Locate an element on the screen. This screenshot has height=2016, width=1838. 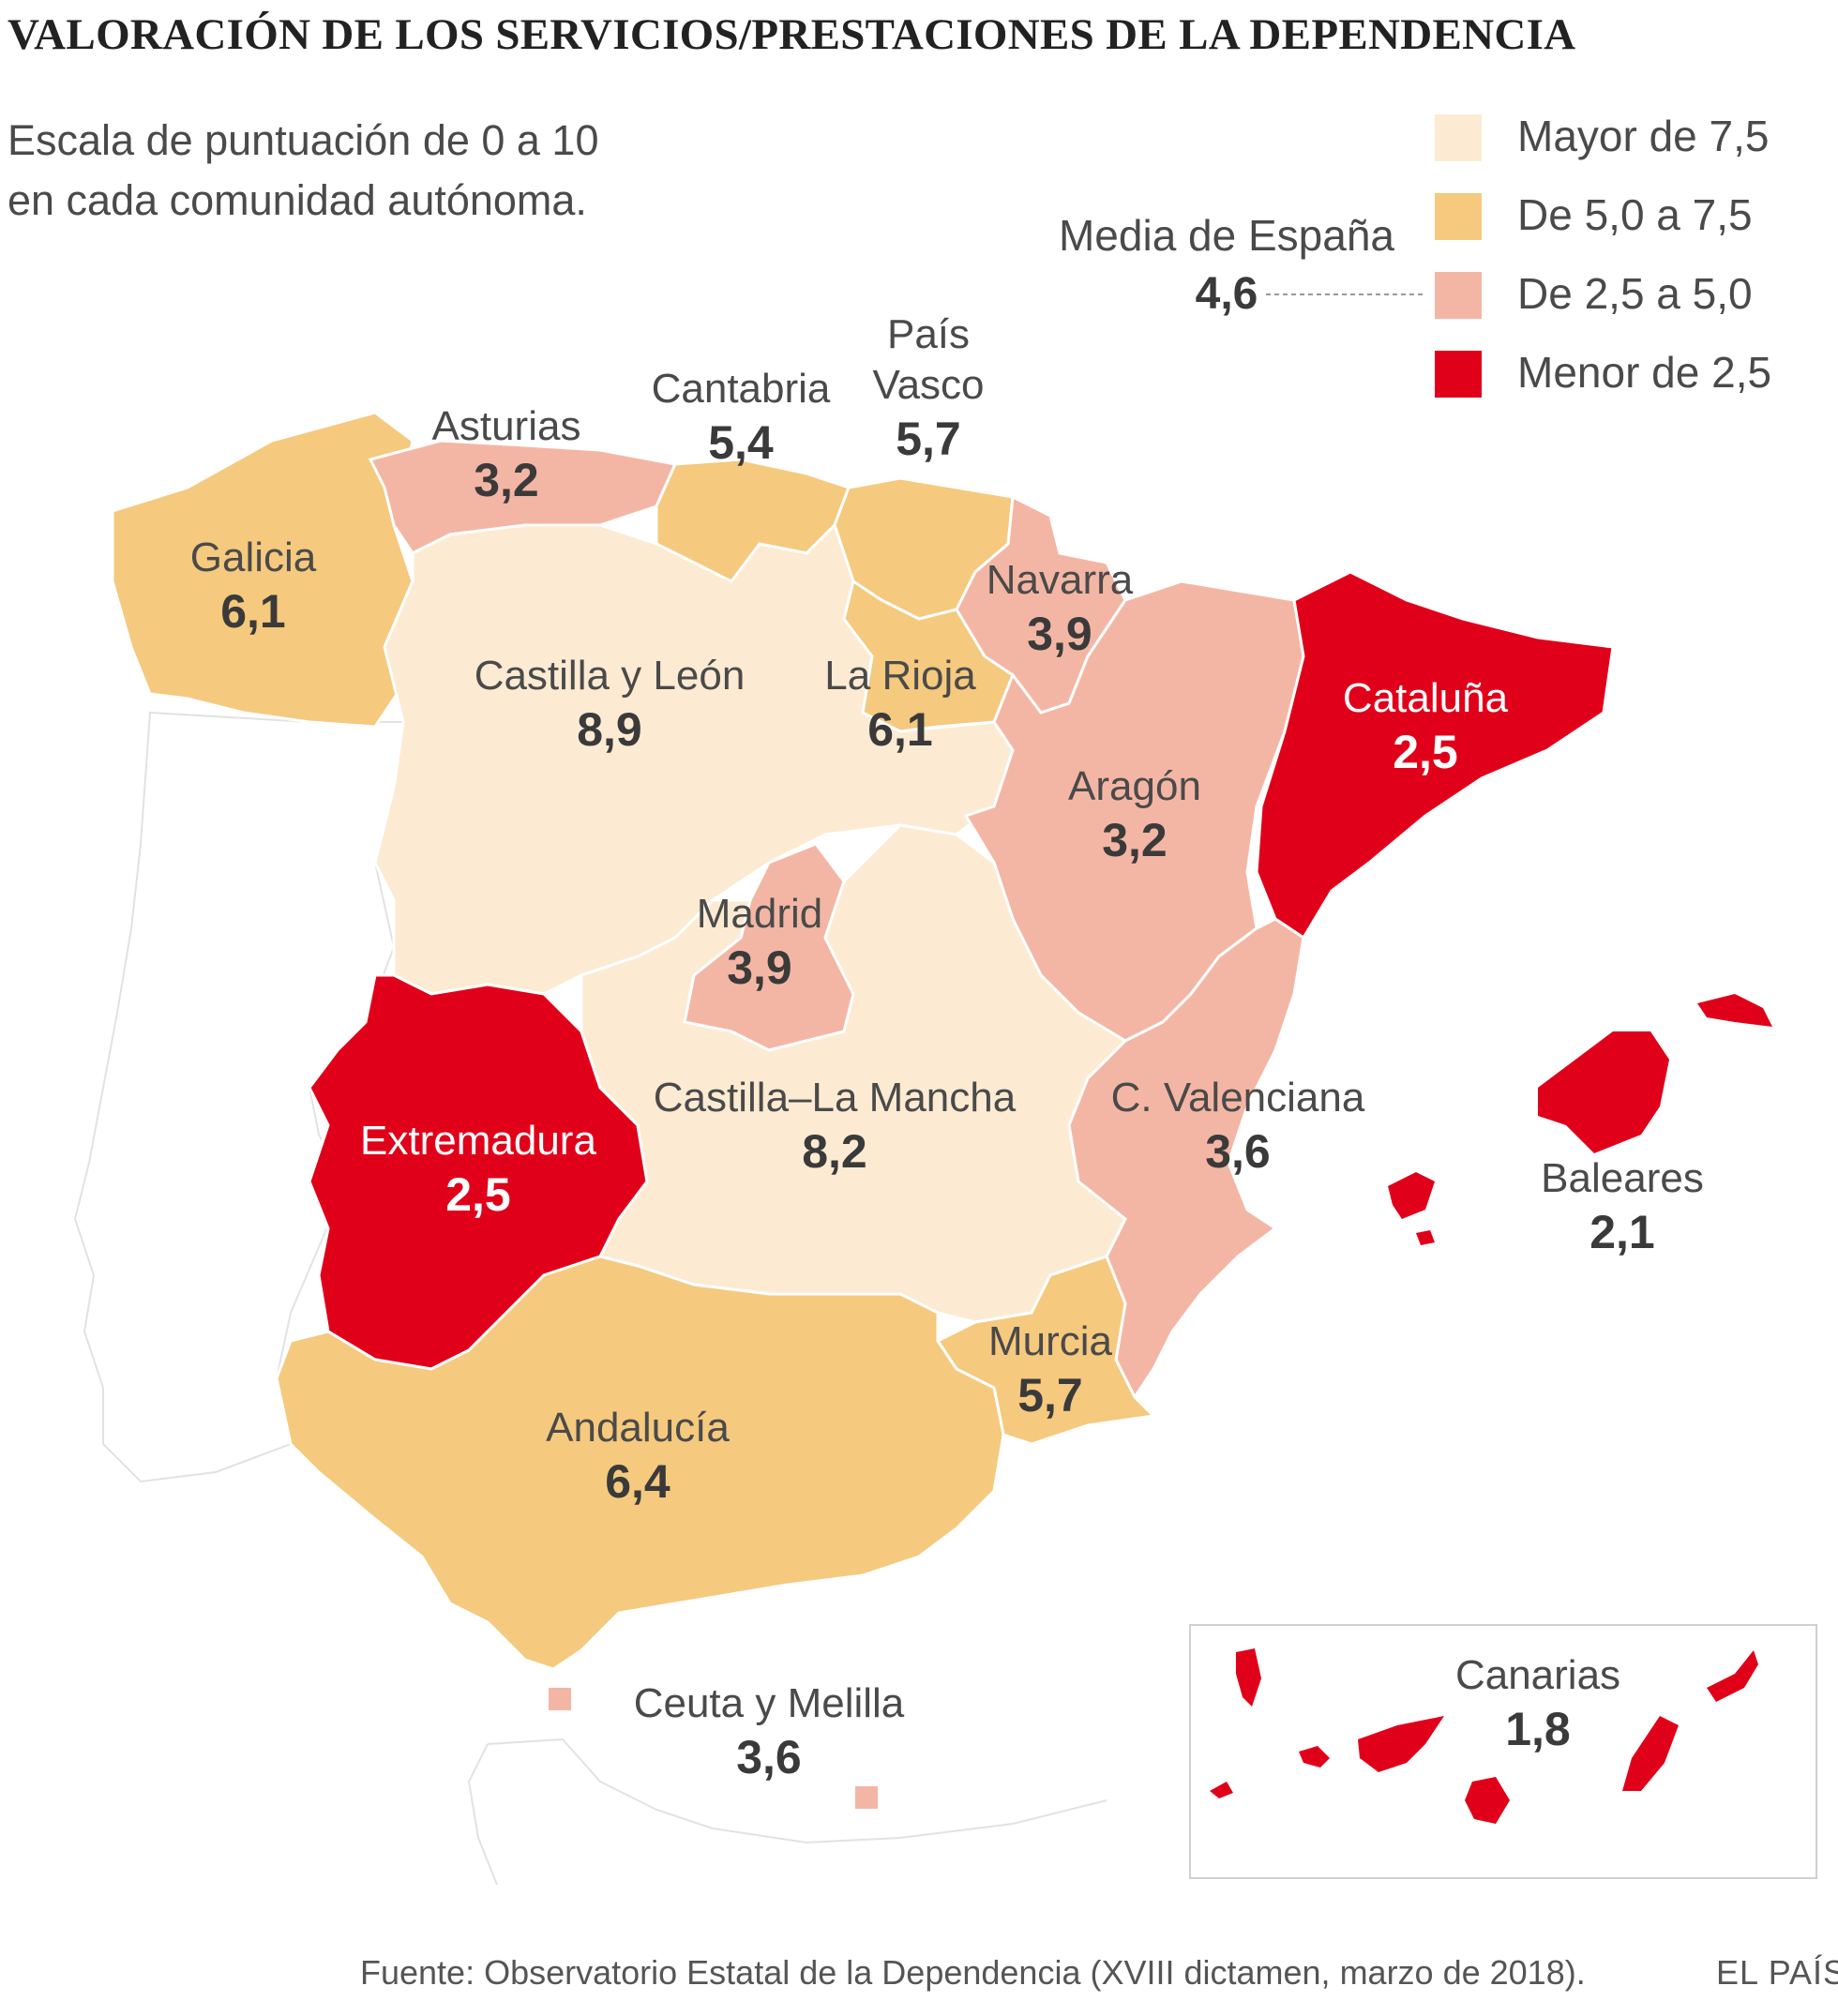
region-c-valenciana is located at coordinates (1186, 1158).